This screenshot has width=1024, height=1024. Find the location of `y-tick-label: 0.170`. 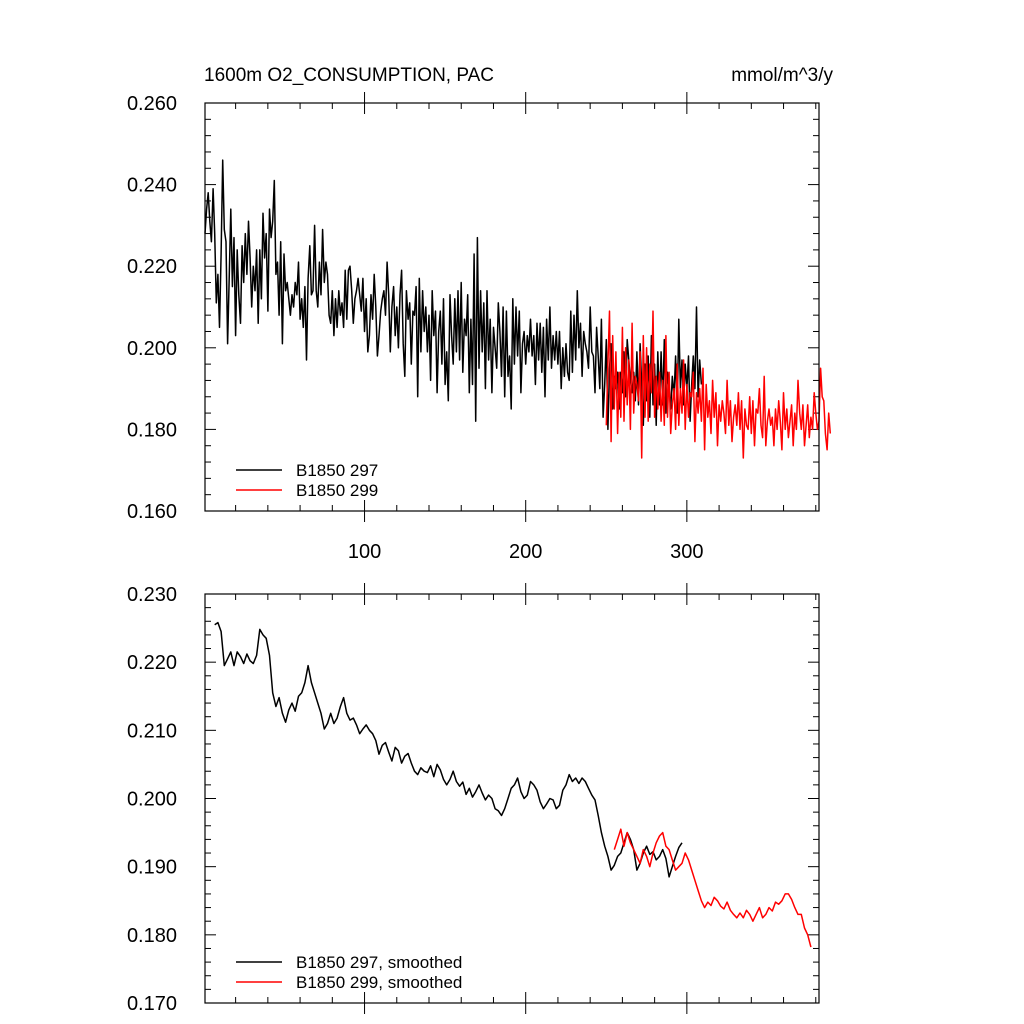

y-tick-label: 0.170 is located at coordinates (152, 1004).